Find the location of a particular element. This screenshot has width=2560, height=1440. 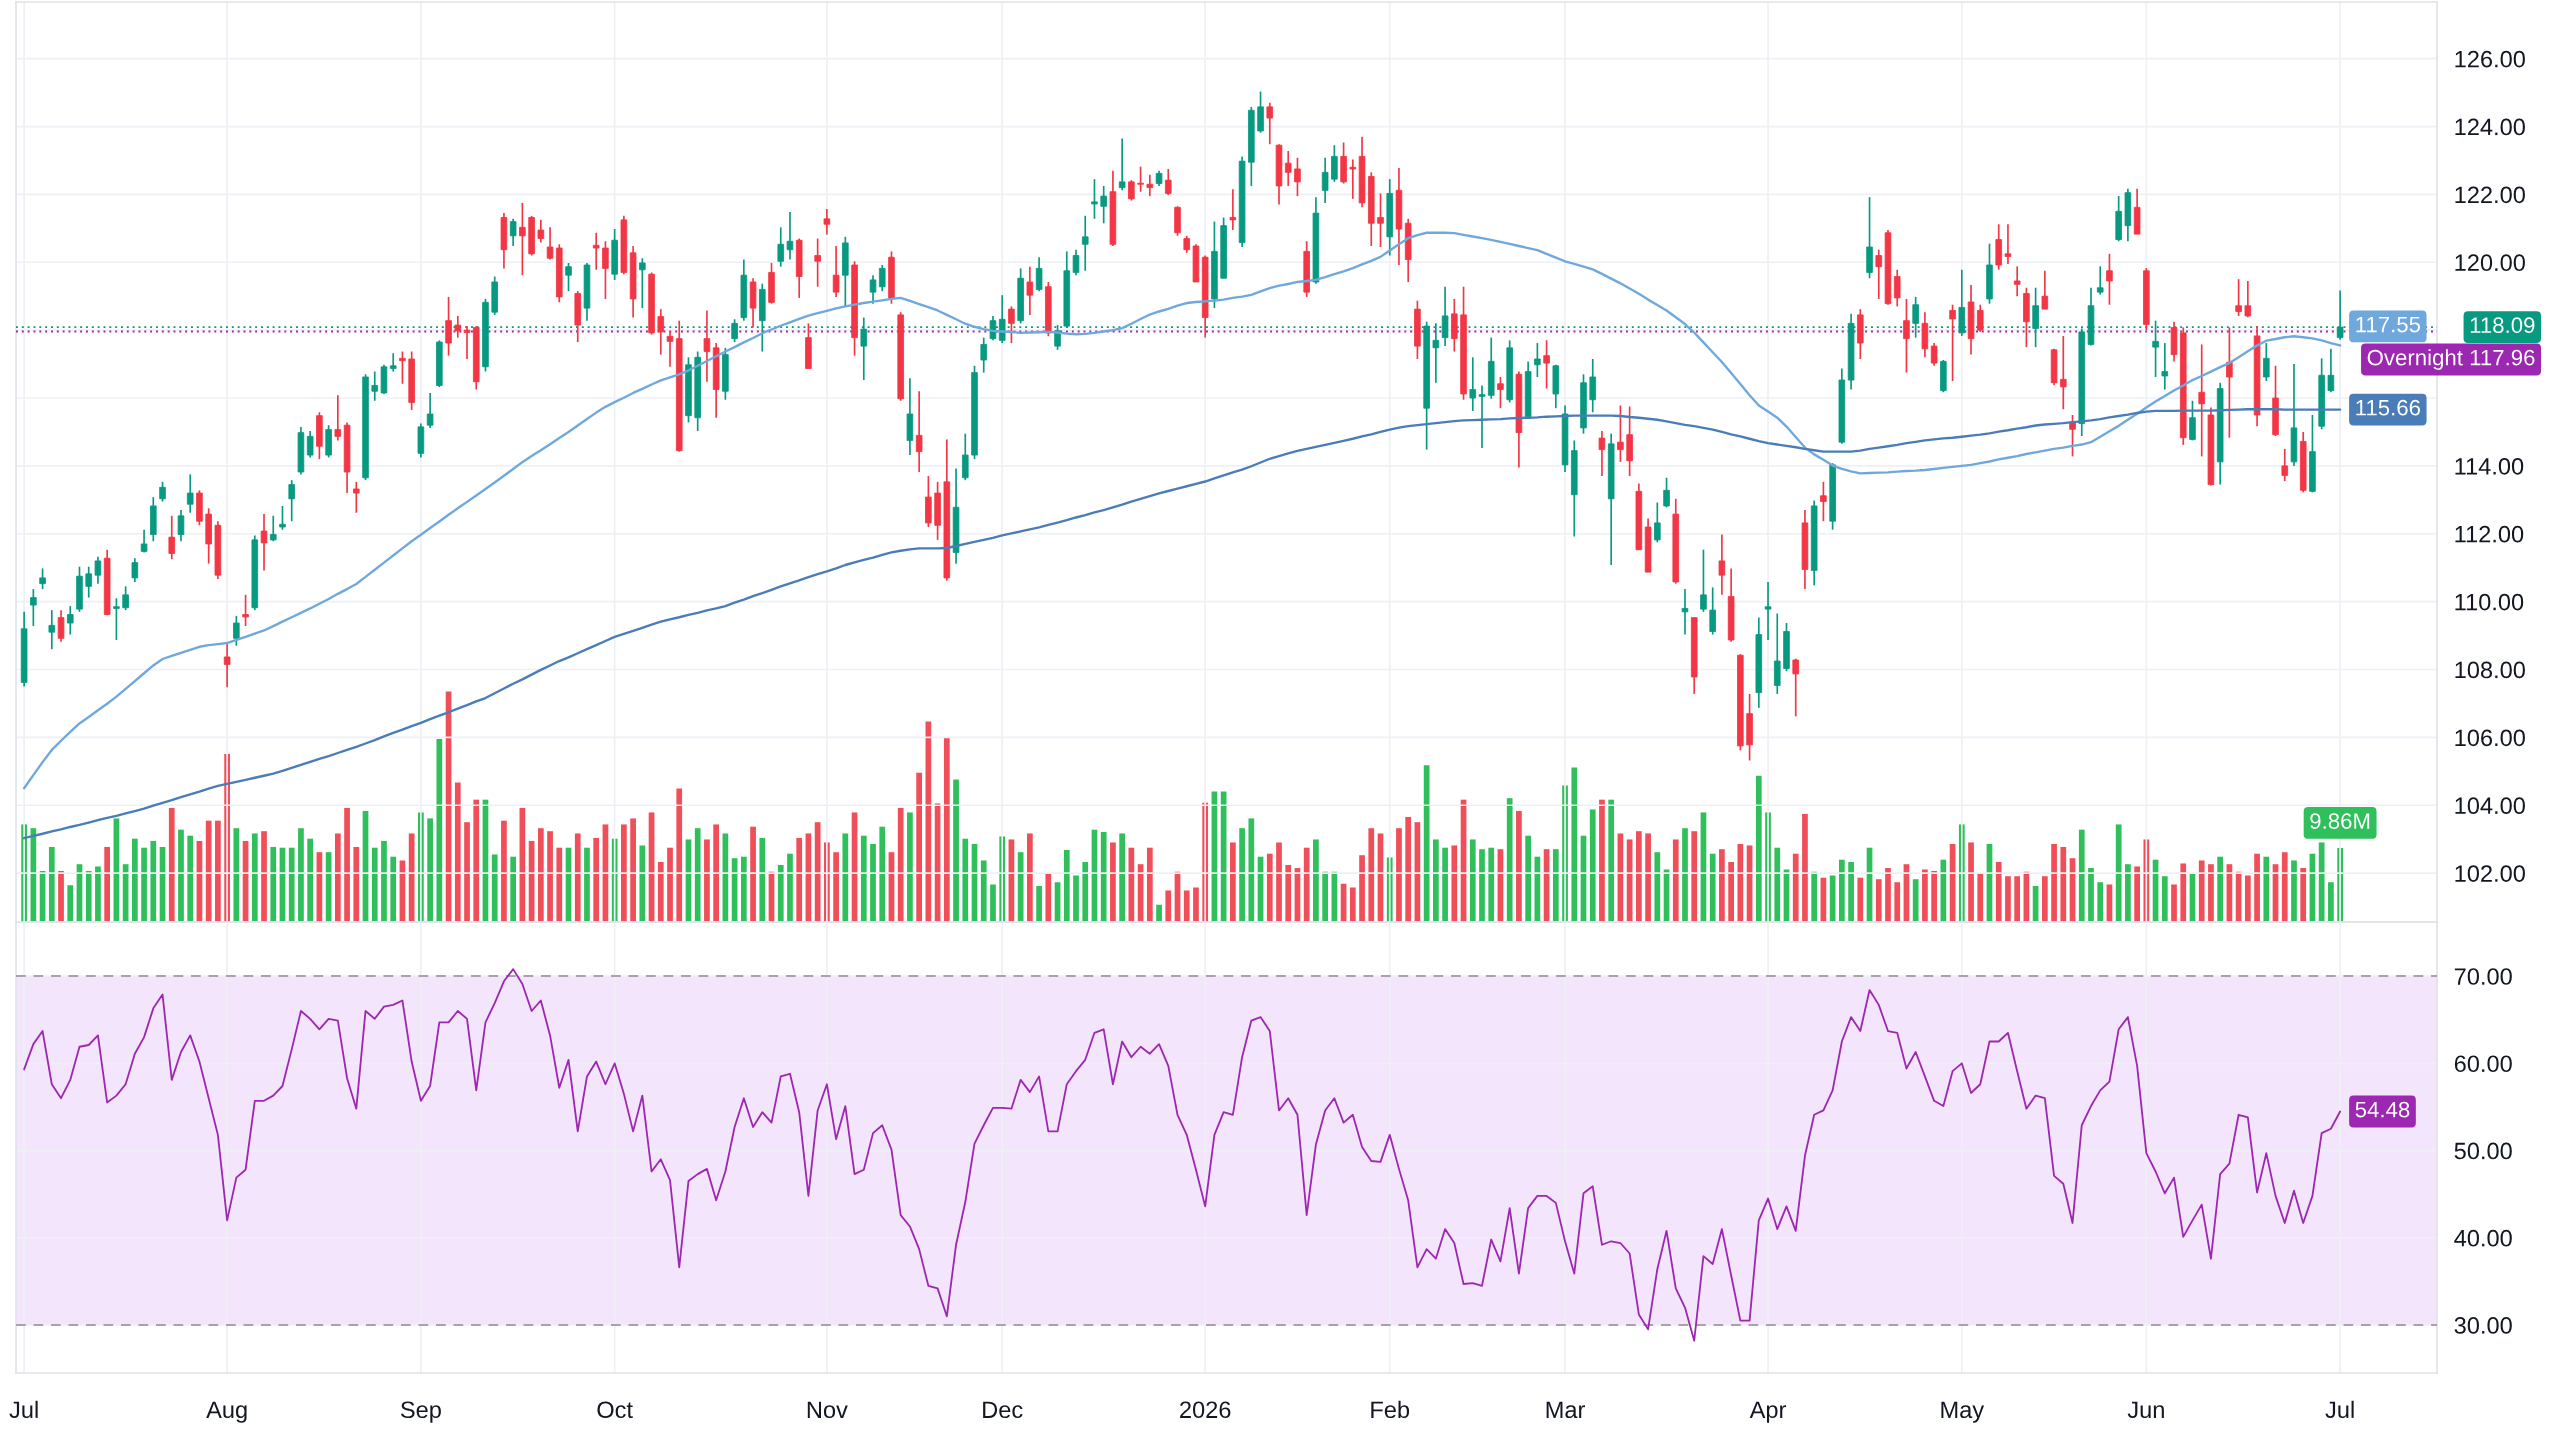

x-tick-label: Dec is located at coordinates (1003, 1410).